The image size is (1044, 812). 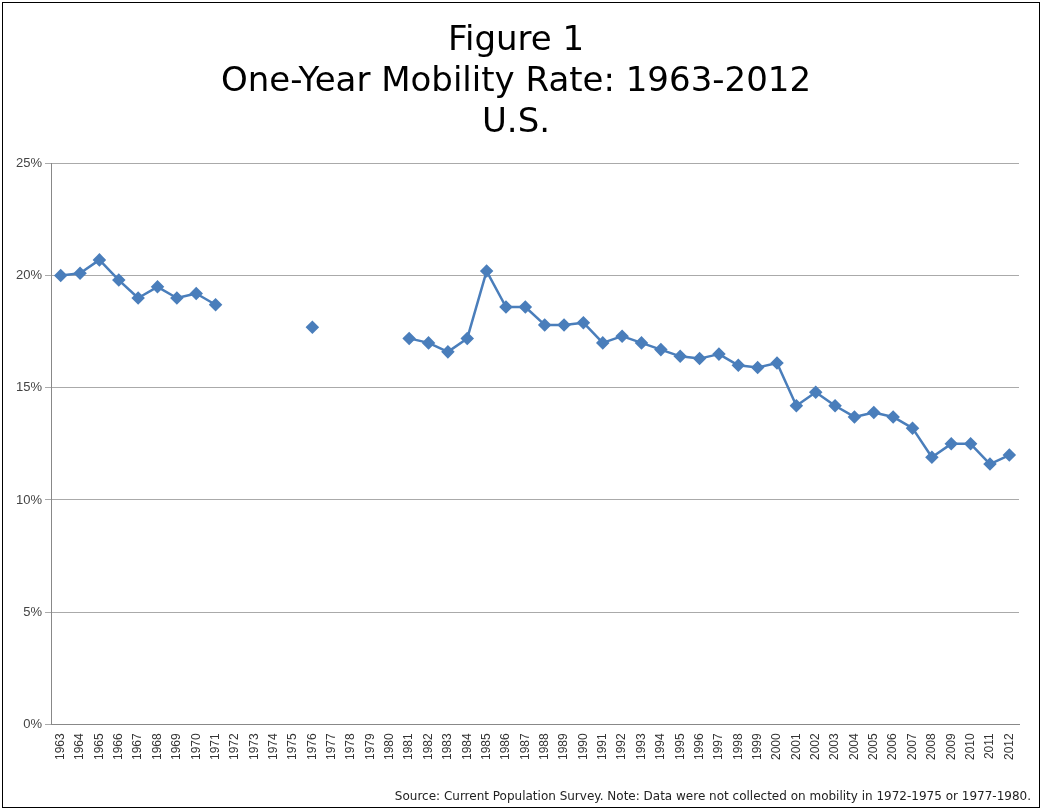 What do you see at coordinates (544, 746) in the screenshot?
I see `x-tick-label: 1988` at bounding box center [544, 746].